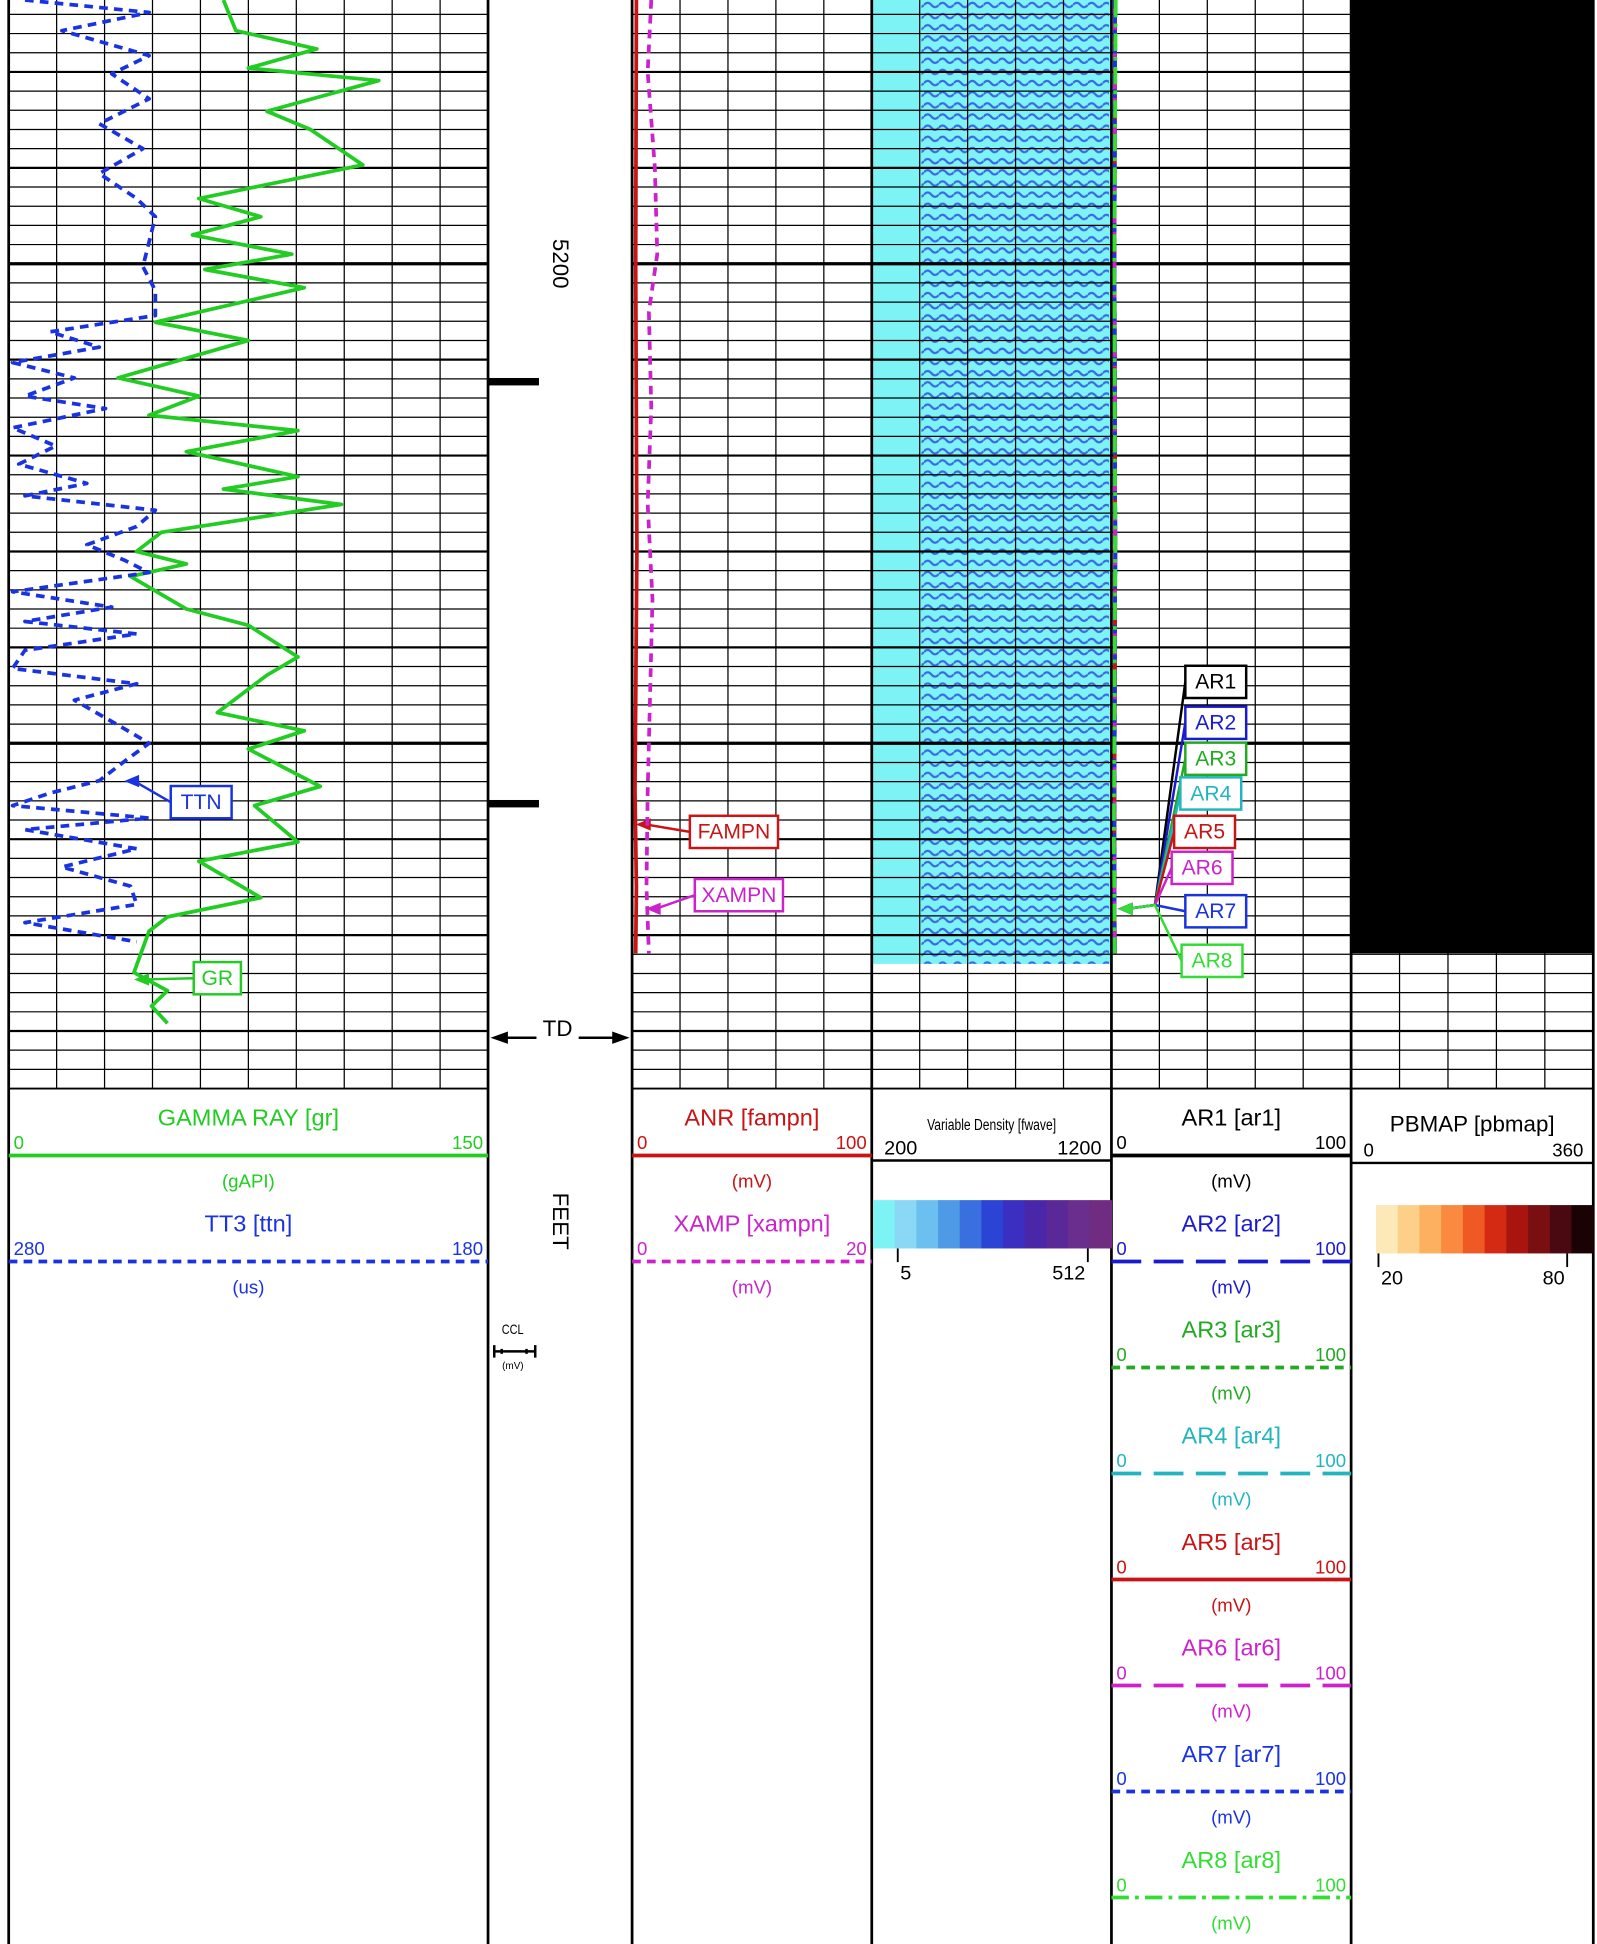 The width and height of the screenshot is (1597, 1944). I want to click on depth-label: 5200, so click(560, 264).